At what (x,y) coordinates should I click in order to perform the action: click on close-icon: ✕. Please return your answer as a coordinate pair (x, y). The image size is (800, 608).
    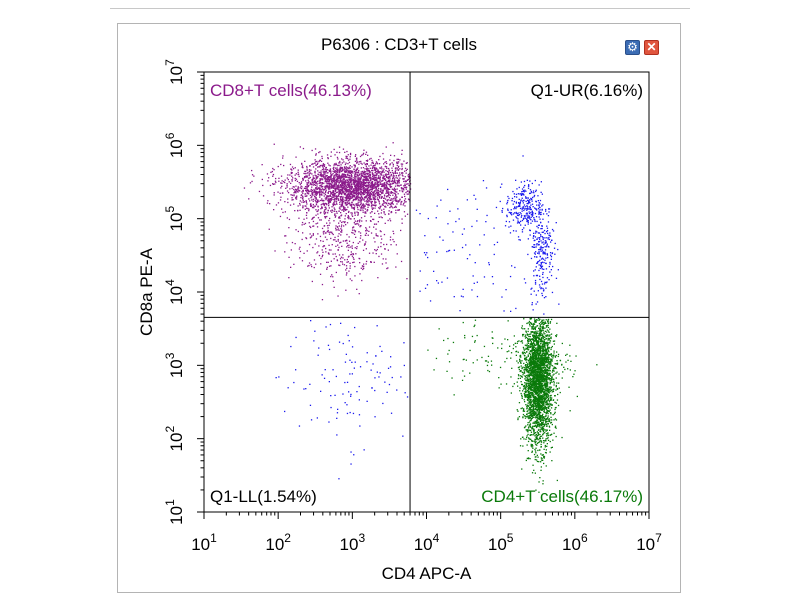
    Looking at the image, I should click on (651, 47).